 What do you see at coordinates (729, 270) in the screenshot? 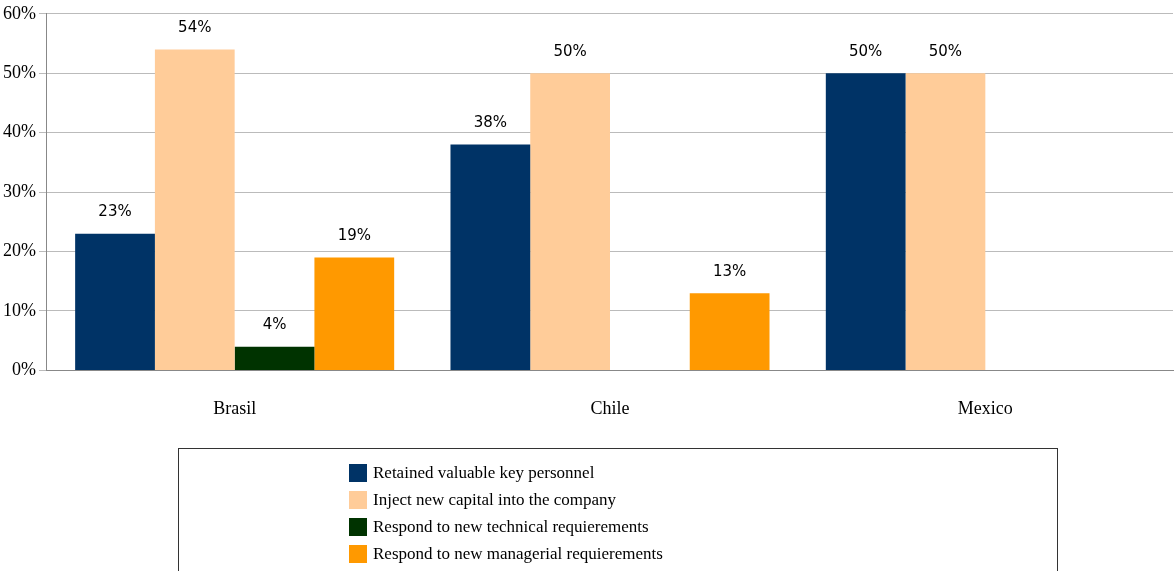
I see `data-label: 13%` at bounding box center [729, 270].